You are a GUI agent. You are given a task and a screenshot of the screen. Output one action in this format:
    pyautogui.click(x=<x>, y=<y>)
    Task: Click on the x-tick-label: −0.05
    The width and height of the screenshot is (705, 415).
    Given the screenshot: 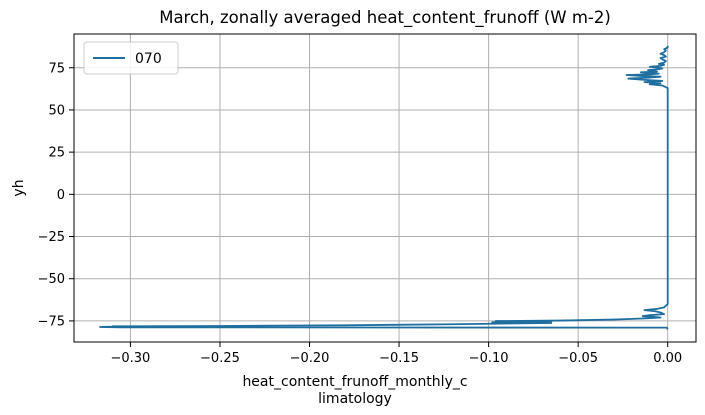 What is the action you would take?
    pyautogui.click(x=578, y=358)
    